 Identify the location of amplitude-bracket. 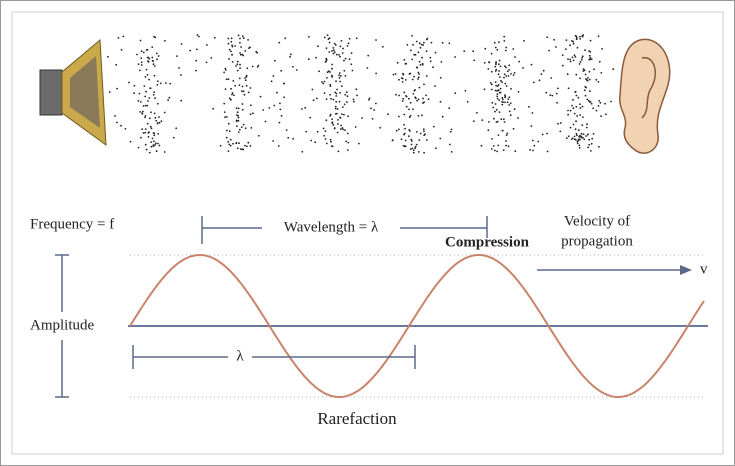
(62, 326).